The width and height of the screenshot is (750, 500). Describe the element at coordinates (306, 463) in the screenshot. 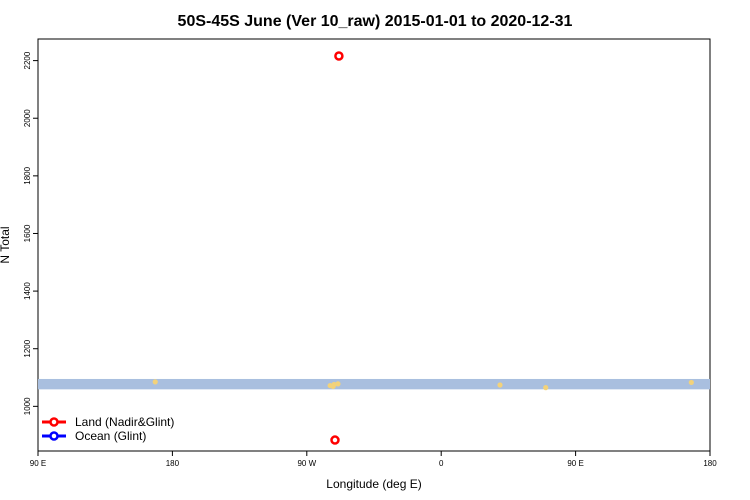

I see `x-tick-label-2: 90 W` at that location.